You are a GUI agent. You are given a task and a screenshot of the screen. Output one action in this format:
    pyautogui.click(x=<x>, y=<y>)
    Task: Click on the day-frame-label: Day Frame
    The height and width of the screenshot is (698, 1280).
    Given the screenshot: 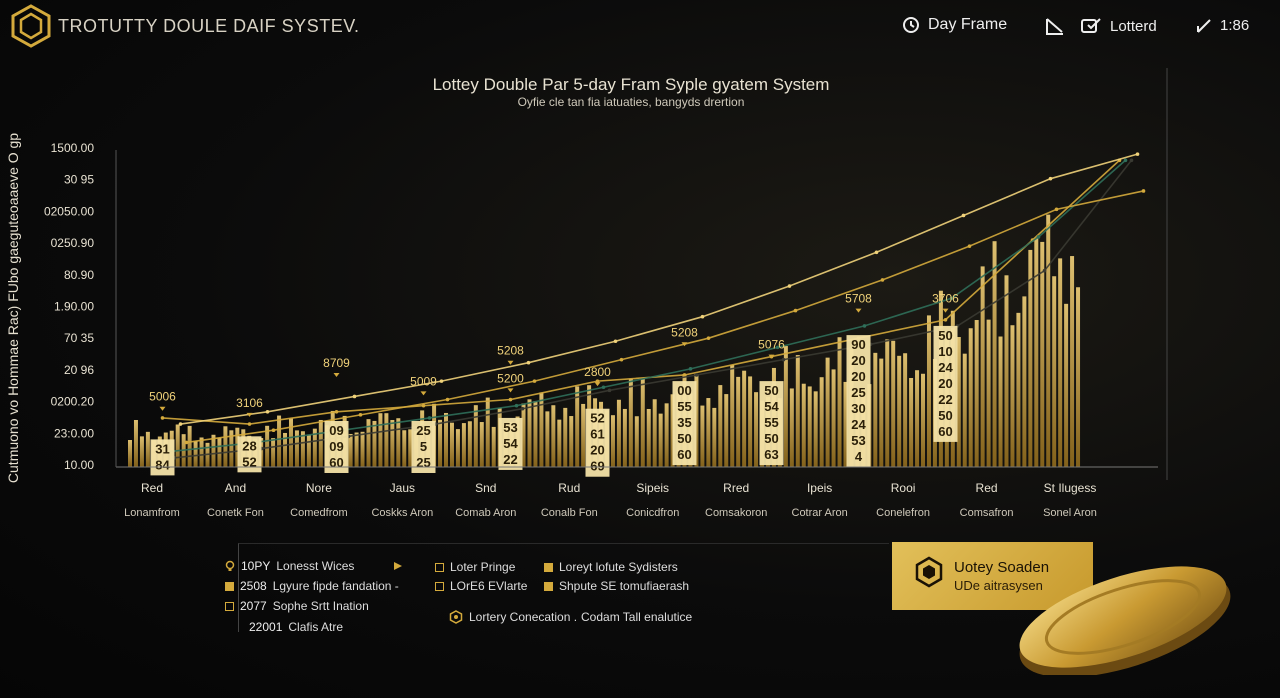 What is the action you would take?
    pyautogui.click(x=968, y=24)
    